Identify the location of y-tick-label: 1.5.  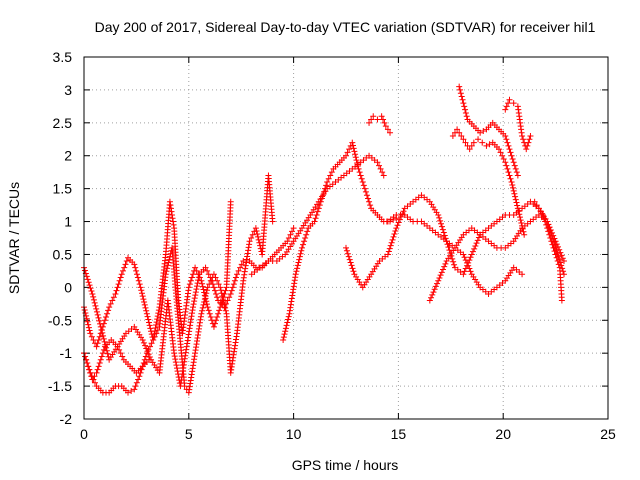
(63, 189).